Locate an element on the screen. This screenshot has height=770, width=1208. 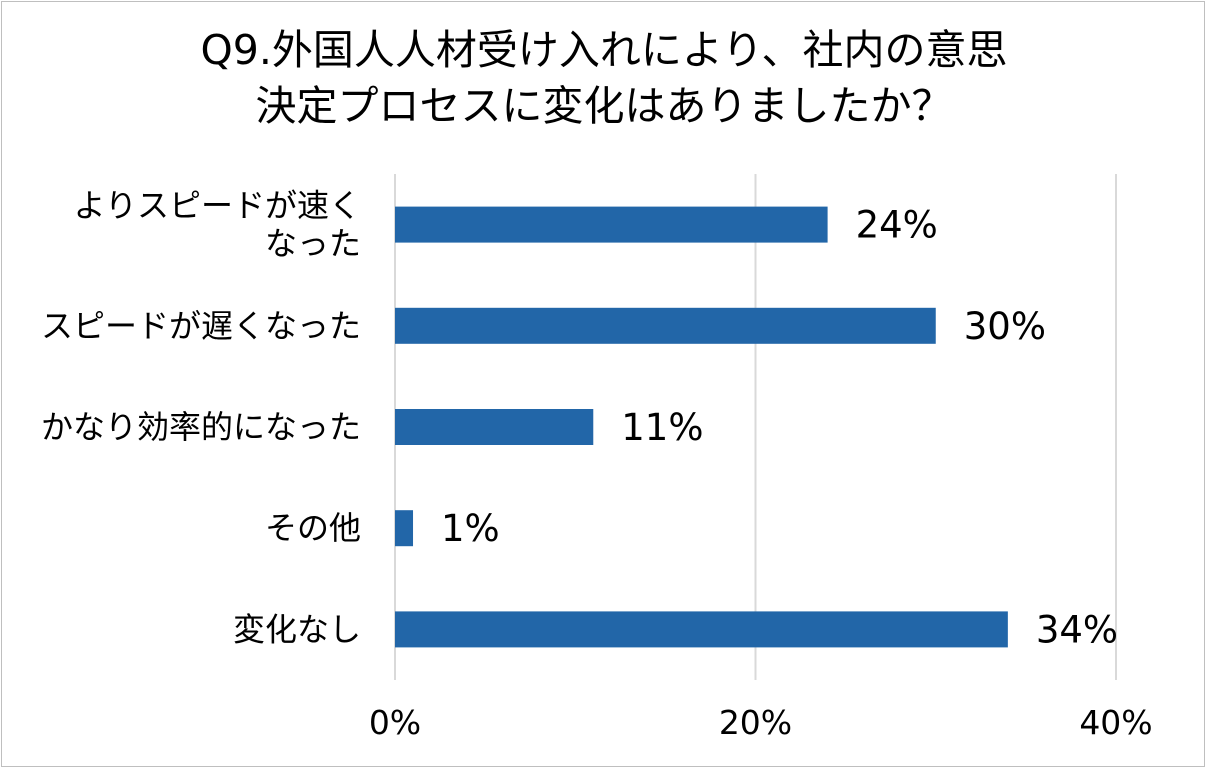
category-label-3-line-0: その他 is located at coordinates (313, 528).